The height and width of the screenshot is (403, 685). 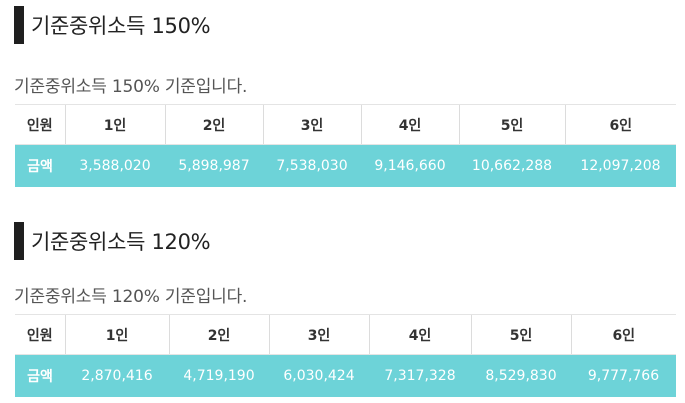 I want to click on amount-cell-6: 12,097,208, so click(x=620, y=165).